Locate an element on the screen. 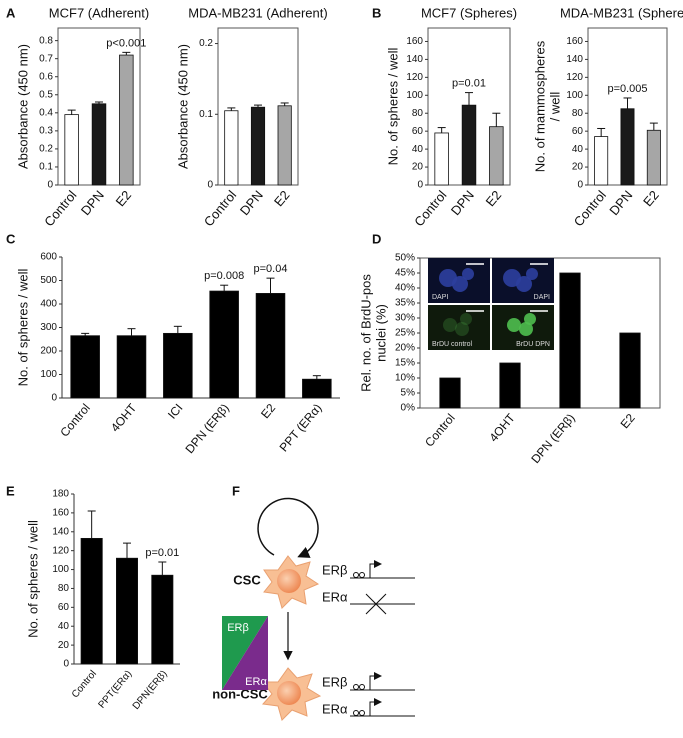 Image resolution: width=683 pixels, height=738 pixels. y-tick-label: 0.3 is located at coordinates (46, 131).